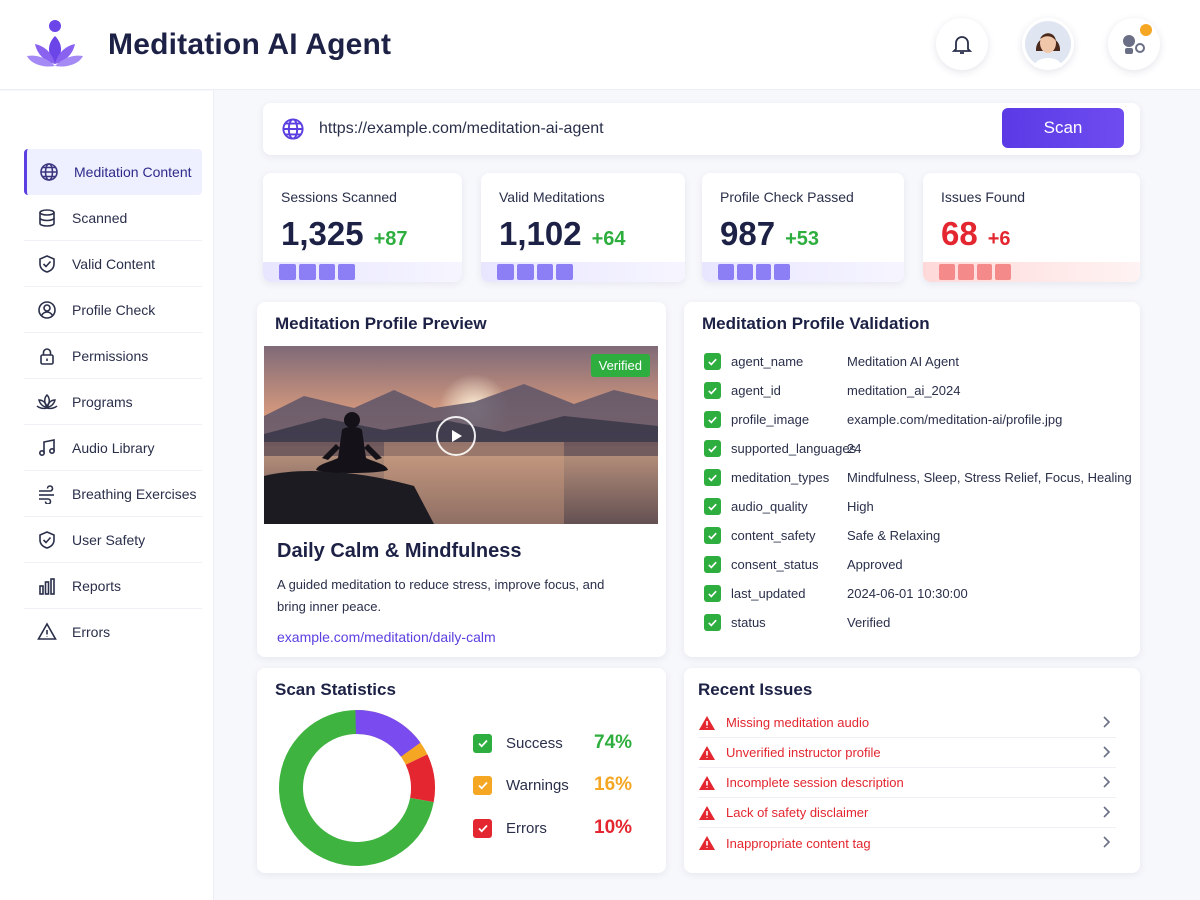 This screenshot has width=1200, height=900. What do you see at coordinates (620, 365) in the screenshot?
I see `verified-badge: Verified` at bounding box center [620, 365].